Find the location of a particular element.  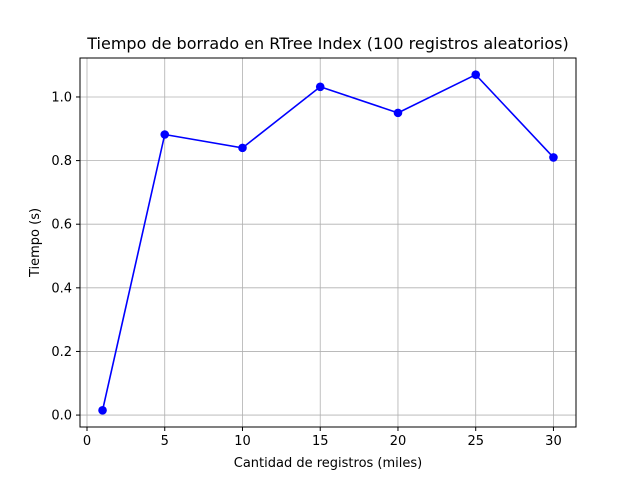

x-tick-label: 30 is located at coordinates (553, 441).